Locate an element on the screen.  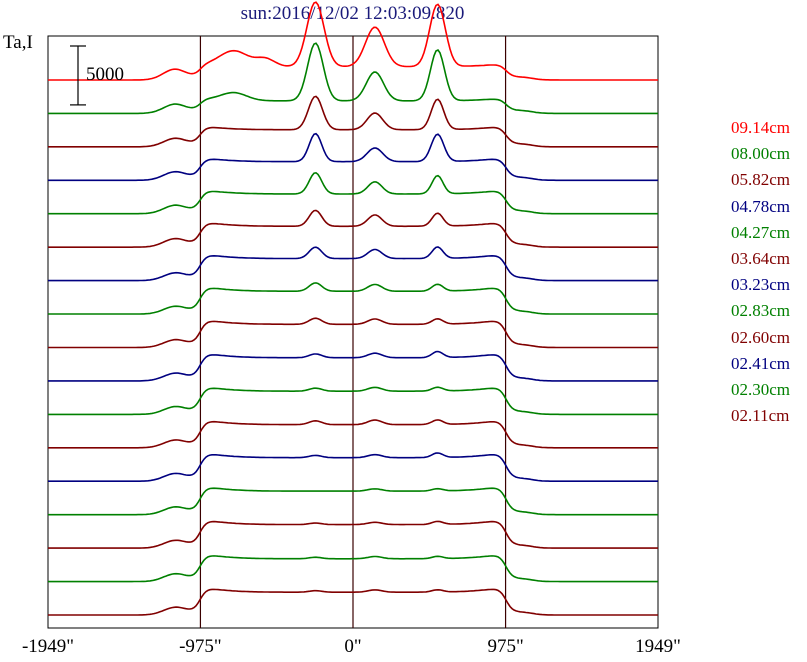
scale-bar-label: 5000 is located at coordinates (105, 74).